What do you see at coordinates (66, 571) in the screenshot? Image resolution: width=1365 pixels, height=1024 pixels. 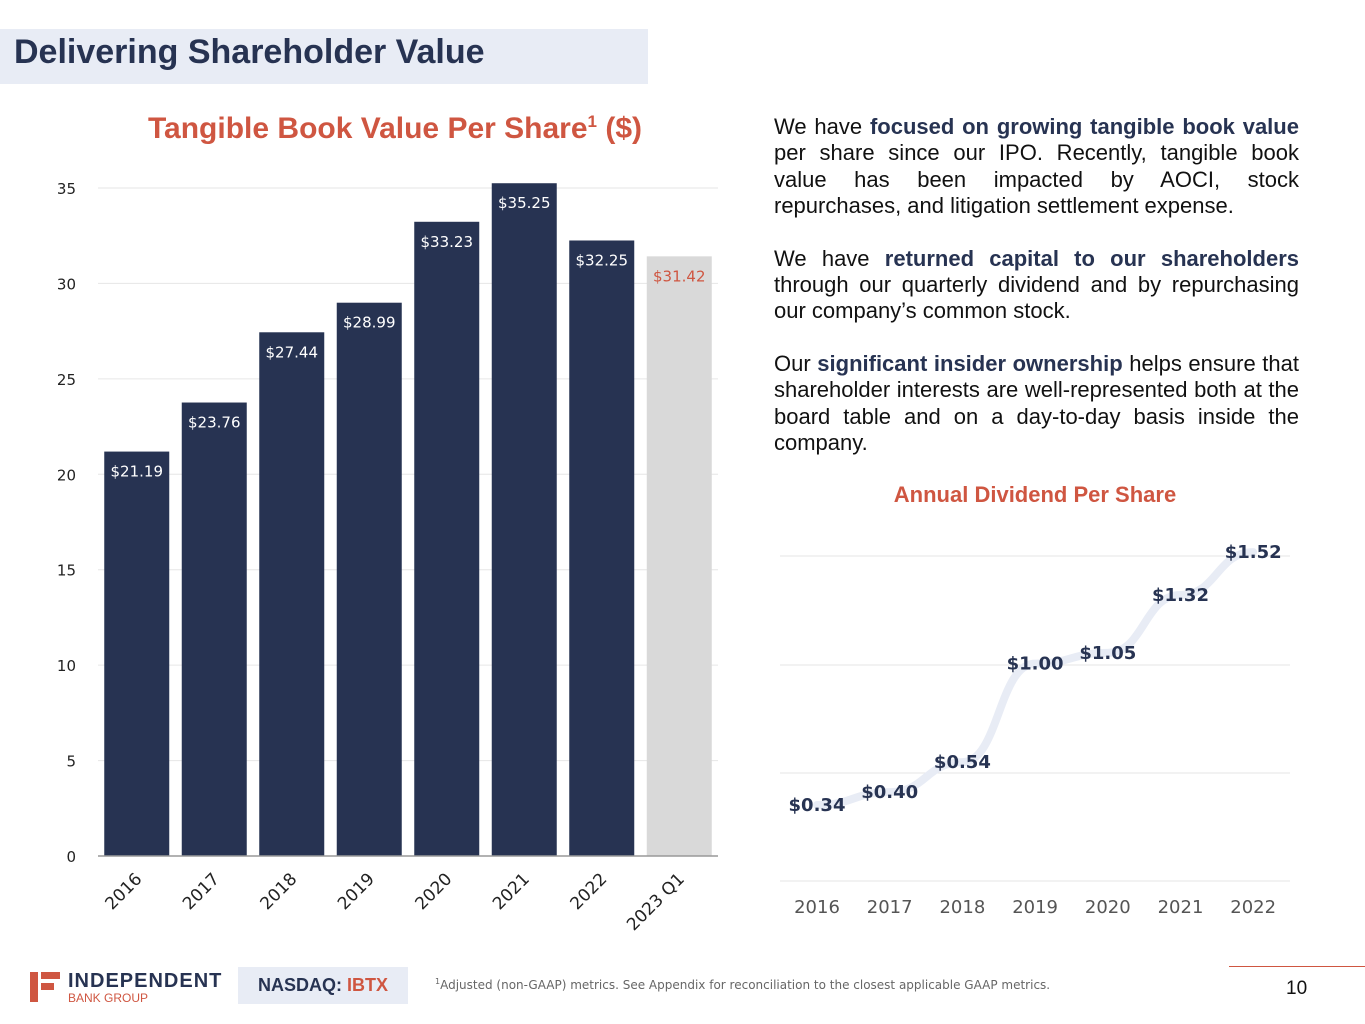 I see `y-tick-label: 15` at bounding box center [66, 571].